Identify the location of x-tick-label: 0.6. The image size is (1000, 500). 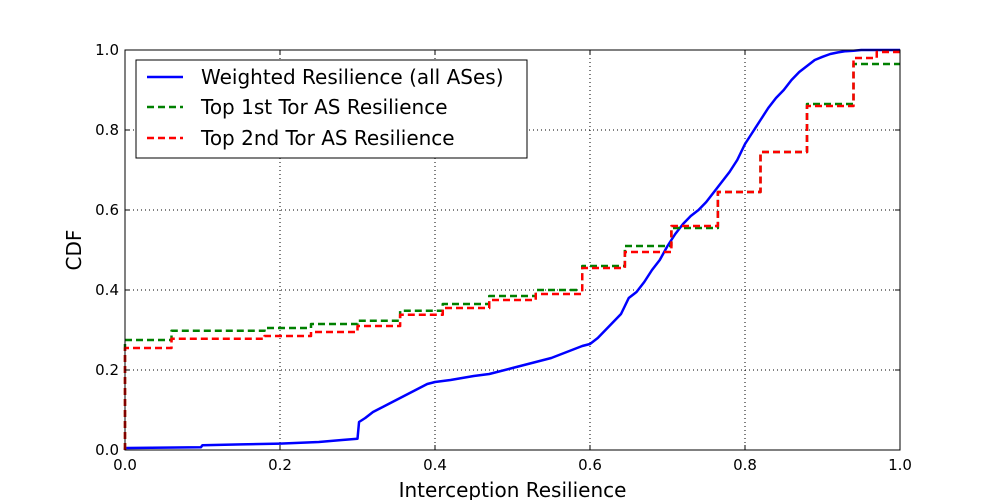
(590, 465).